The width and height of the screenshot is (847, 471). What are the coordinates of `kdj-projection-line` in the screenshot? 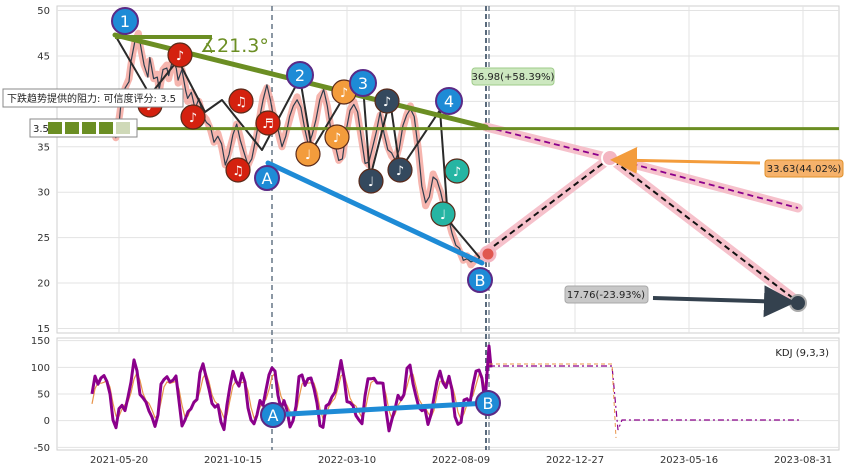 It's located at (644, 398).